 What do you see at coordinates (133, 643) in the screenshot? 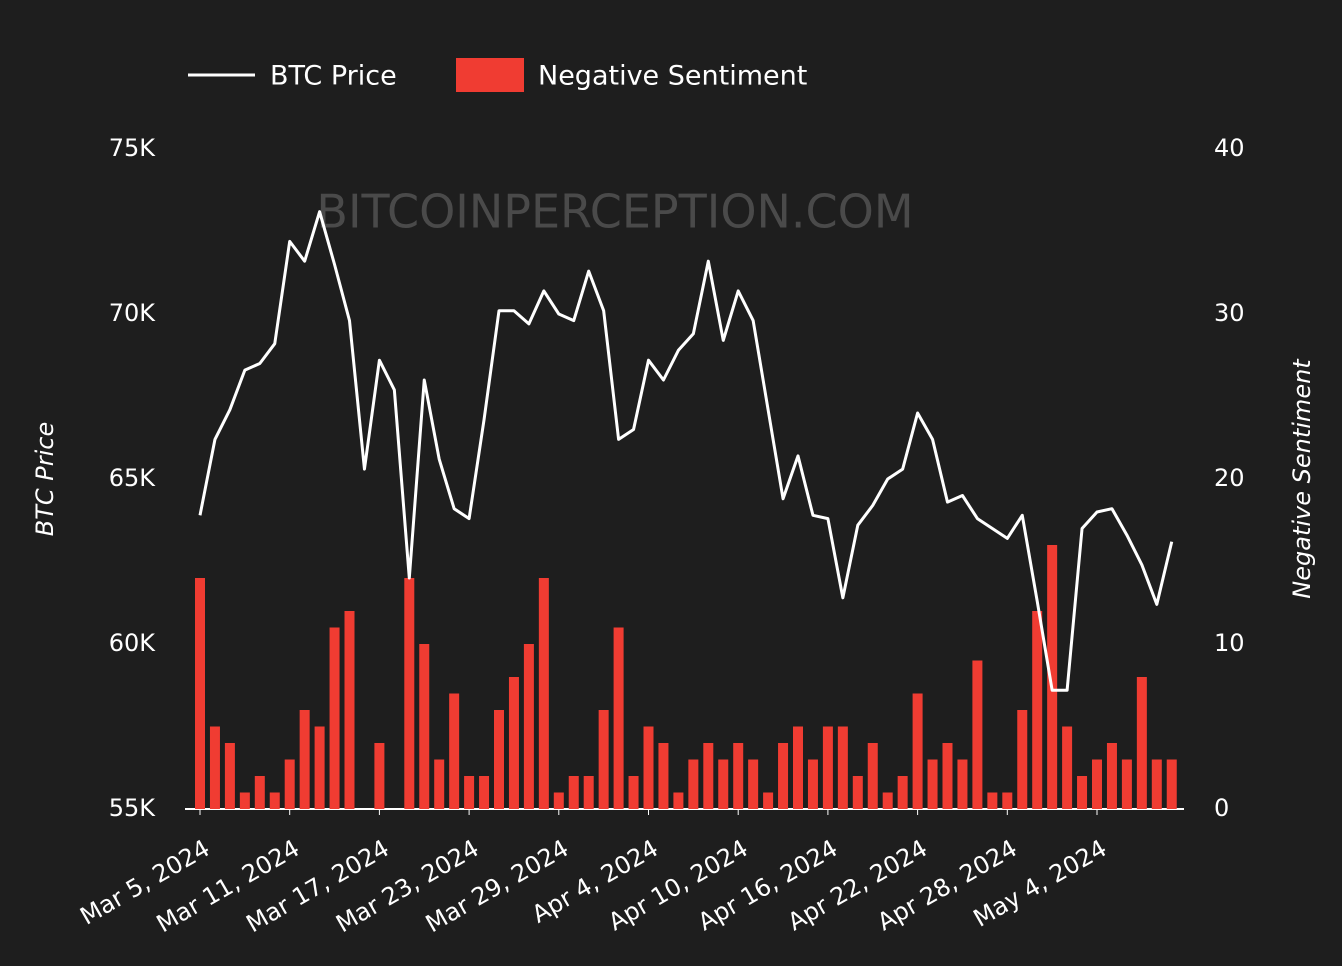
I see `y-tick-label: 60K` at bounding box center [133, 643].